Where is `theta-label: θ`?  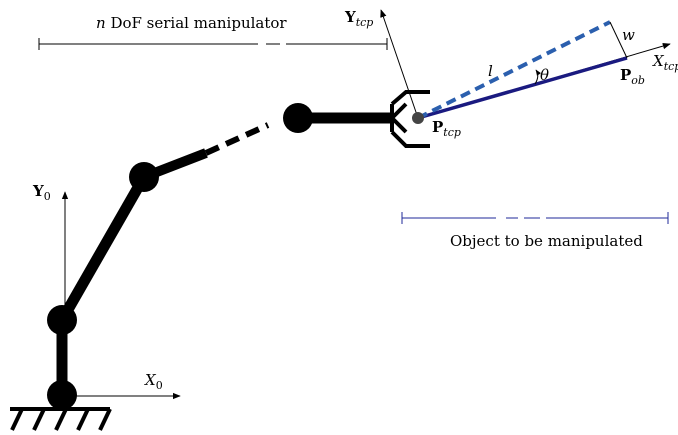
theta-label: θ is located at coordinates (544, 75).